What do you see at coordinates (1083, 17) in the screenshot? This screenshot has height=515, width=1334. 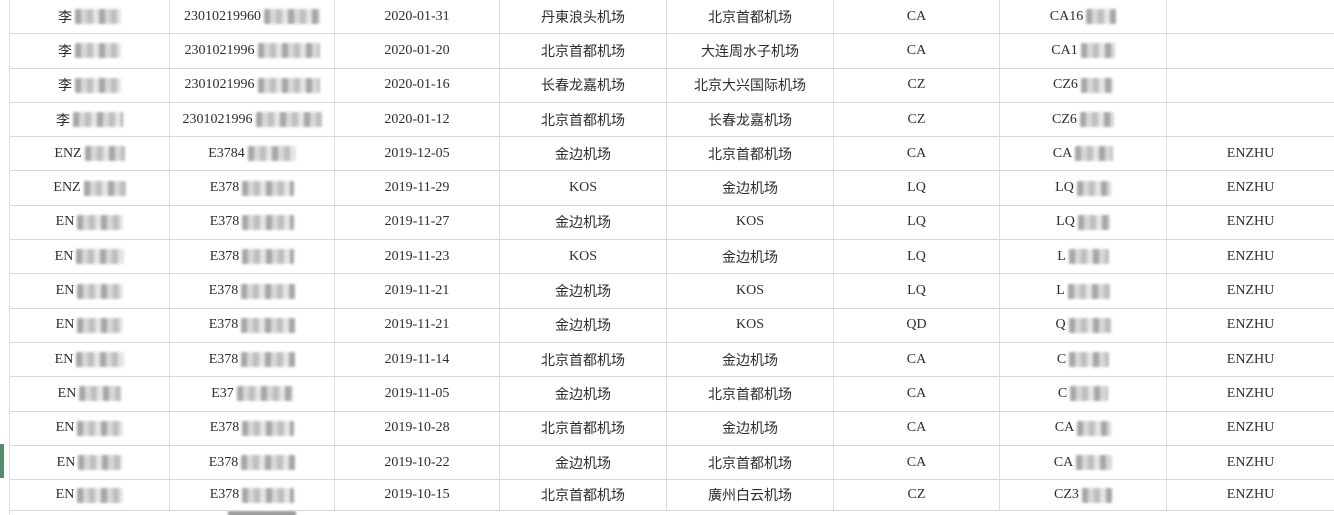 I see `cell-flight-number: CA16` at bounding box center [1083, 17].